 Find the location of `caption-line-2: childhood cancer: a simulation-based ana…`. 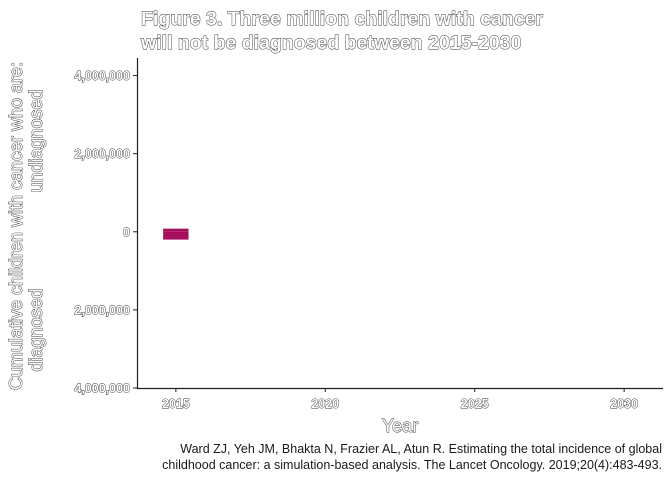

caption-line-2: childhood cancer: a simulation-based ana… is located at coordinates (412, 465).